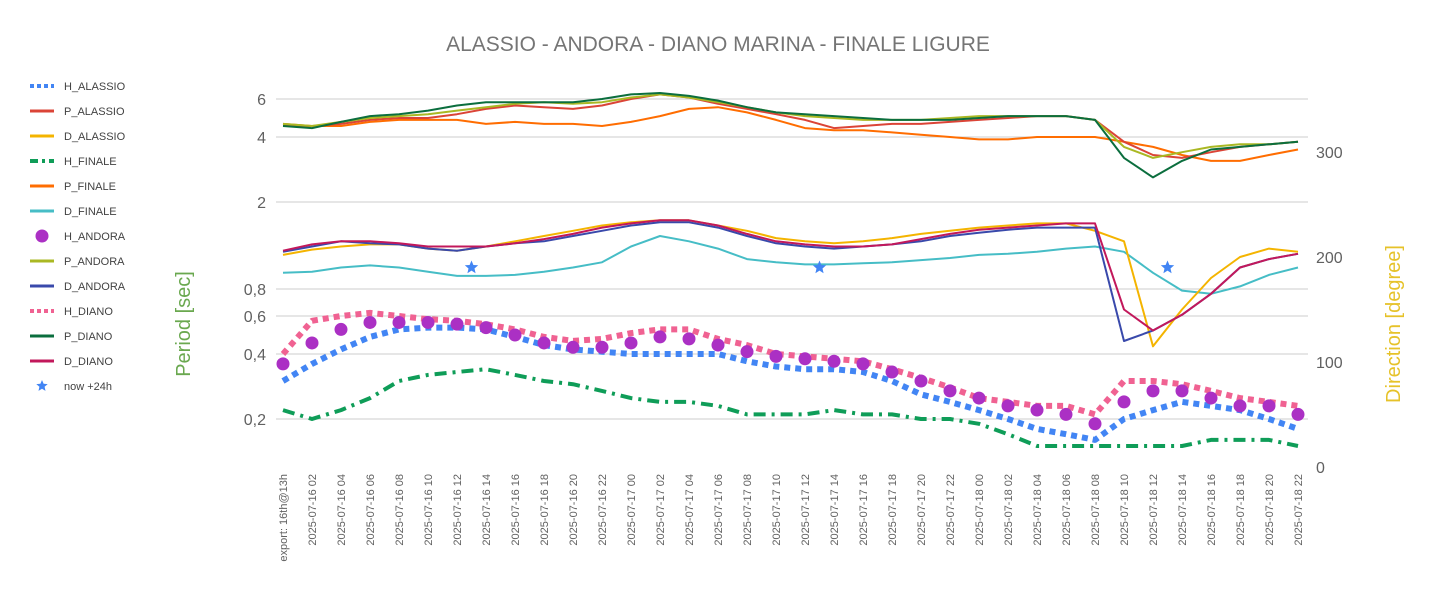 The image size is (1437, 600). What do you see at coordinates (255, 290) in the screenshot?
I see `y-left-tick-label: 0,8` at bounding box center [255, 290].